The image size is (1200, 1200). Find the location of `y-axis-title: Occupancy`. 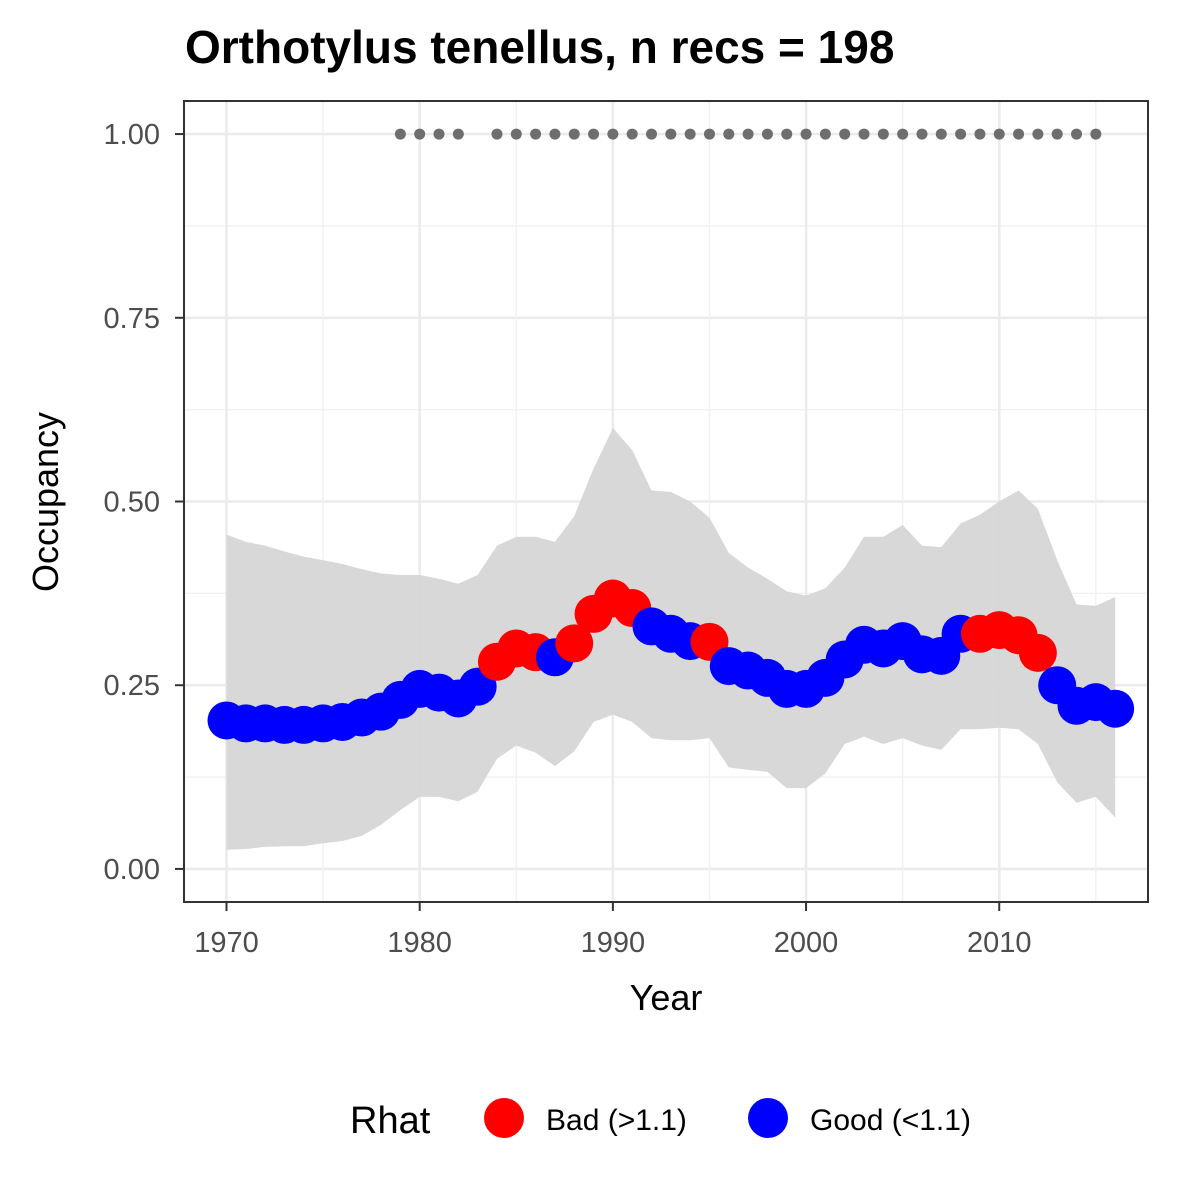

y-axis-title: Occupancy is located at coordinates (45, 502).